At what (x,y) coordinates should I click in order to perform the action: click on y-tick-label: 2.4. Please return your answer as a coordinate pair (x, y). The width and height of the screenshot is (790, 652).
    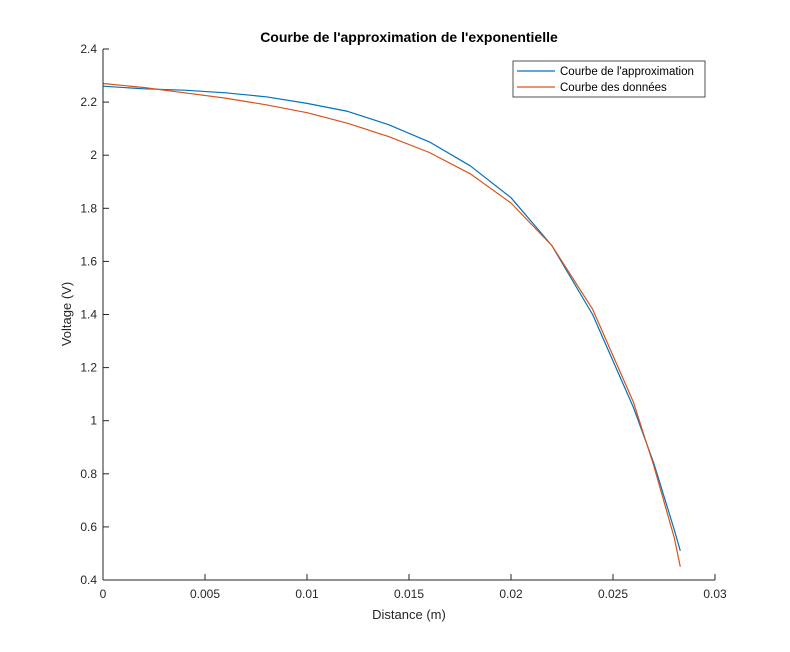
    Looking at the image, I should click on (88, 49).